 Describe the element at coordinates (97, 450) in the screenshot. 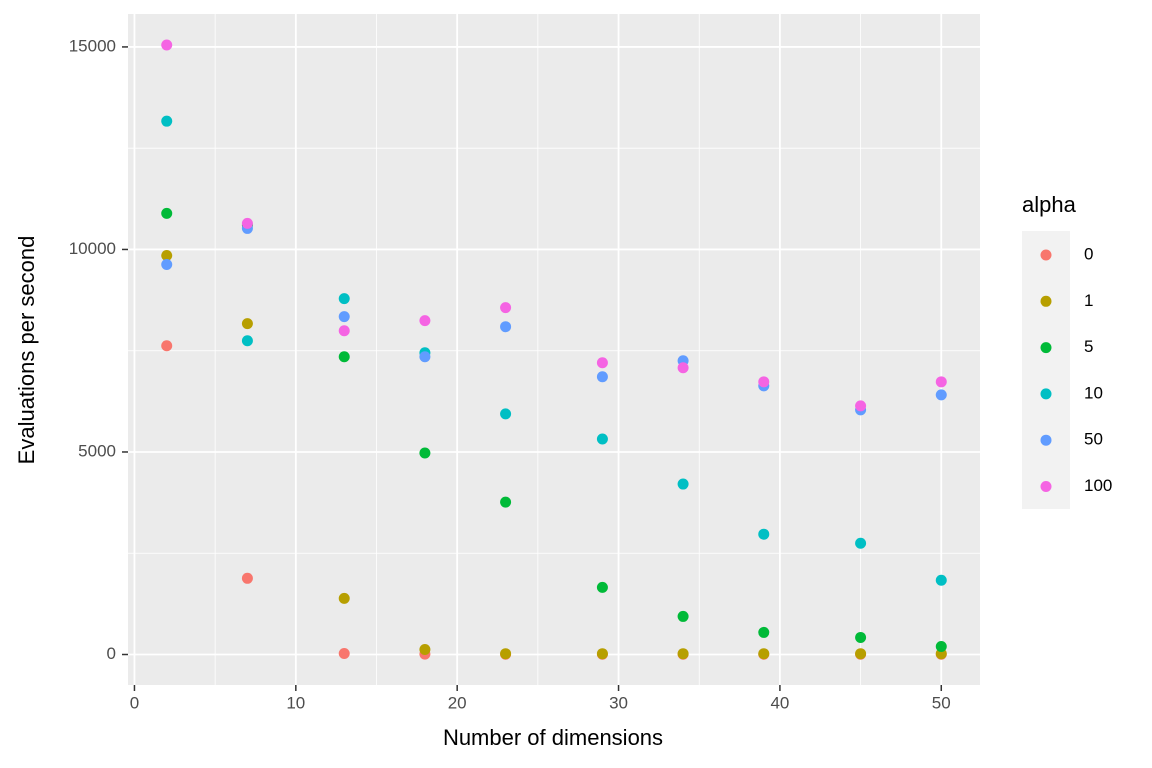

I see `y-tick-label: 5000` at that location.